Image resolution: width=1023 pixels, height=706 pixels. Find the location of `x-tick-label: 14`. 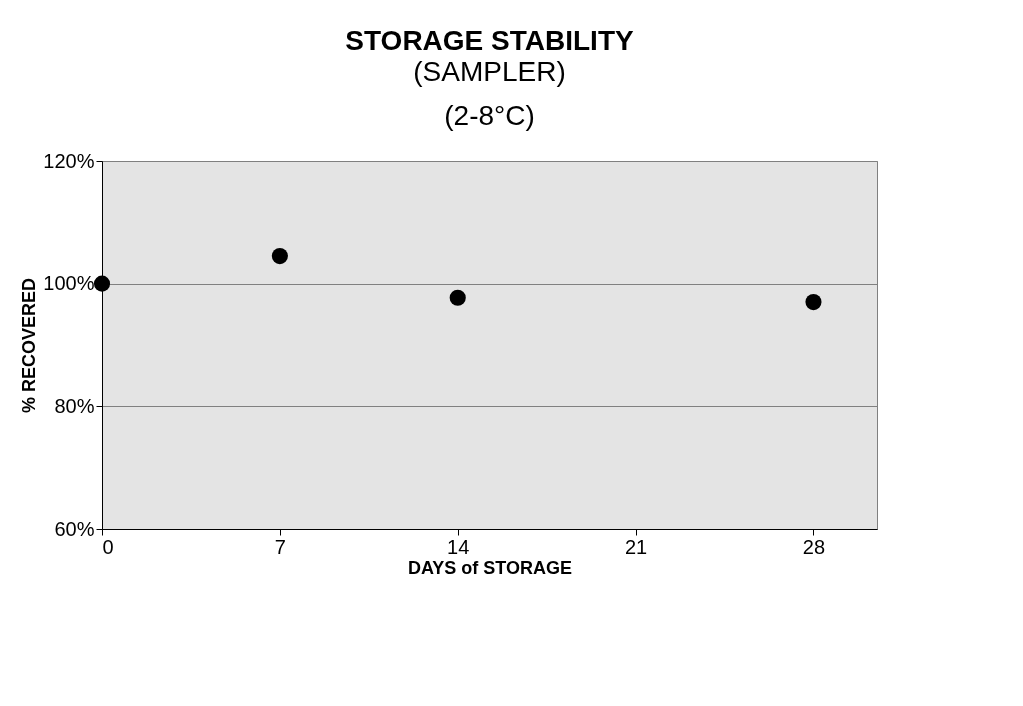

x-tick-label: 14 is located at coordinates (458, 546).